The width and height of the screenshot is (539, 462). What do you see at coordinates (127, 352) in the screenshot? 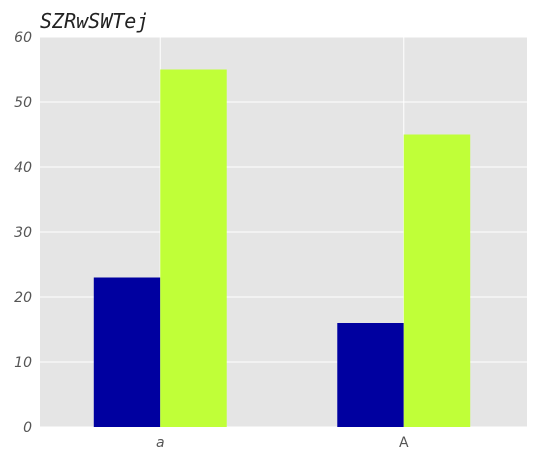
I see `bar-series1-a` at bounding box center [127, 352].